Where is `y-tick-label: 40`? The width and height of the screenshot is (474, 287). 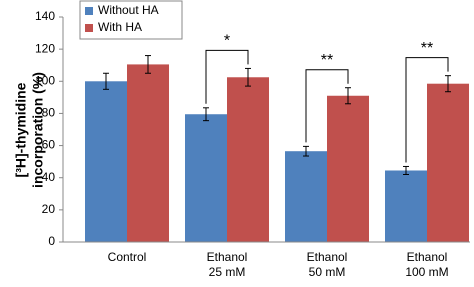
y-tick-label: 40 is located at coordinates (49, 177).